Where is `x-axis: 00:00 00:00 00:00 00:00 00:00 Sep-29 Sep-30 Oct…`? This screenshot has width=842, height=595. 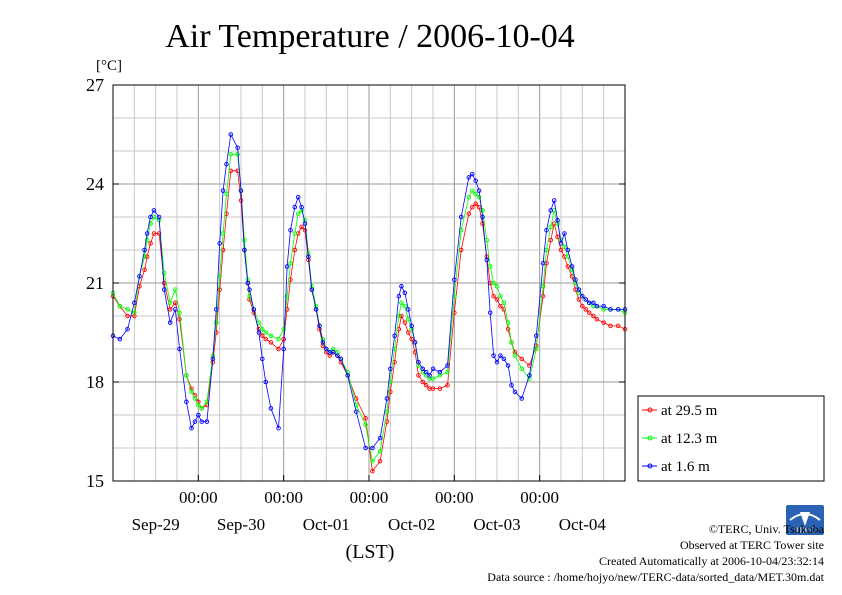 x-axis: 00:00 00:00 00:00 00:00 00:00 Sep-29 Sep-30 Oct… is located at coordinates (369, 504).